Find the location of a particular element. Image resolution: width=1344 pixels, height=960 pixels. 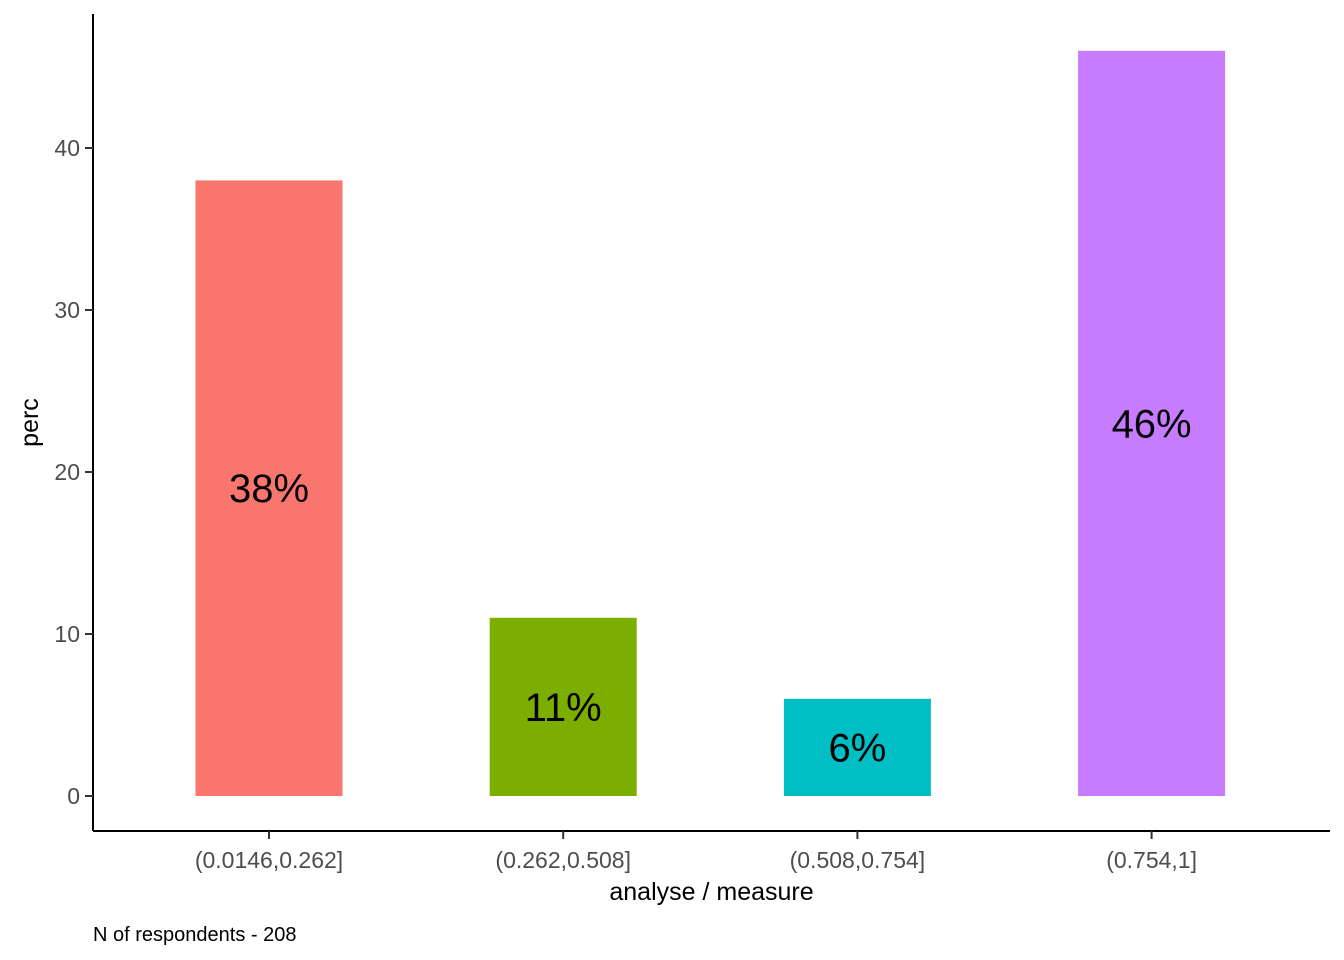

y-tick-label-1: 0 is located at coordinates (73, 796).